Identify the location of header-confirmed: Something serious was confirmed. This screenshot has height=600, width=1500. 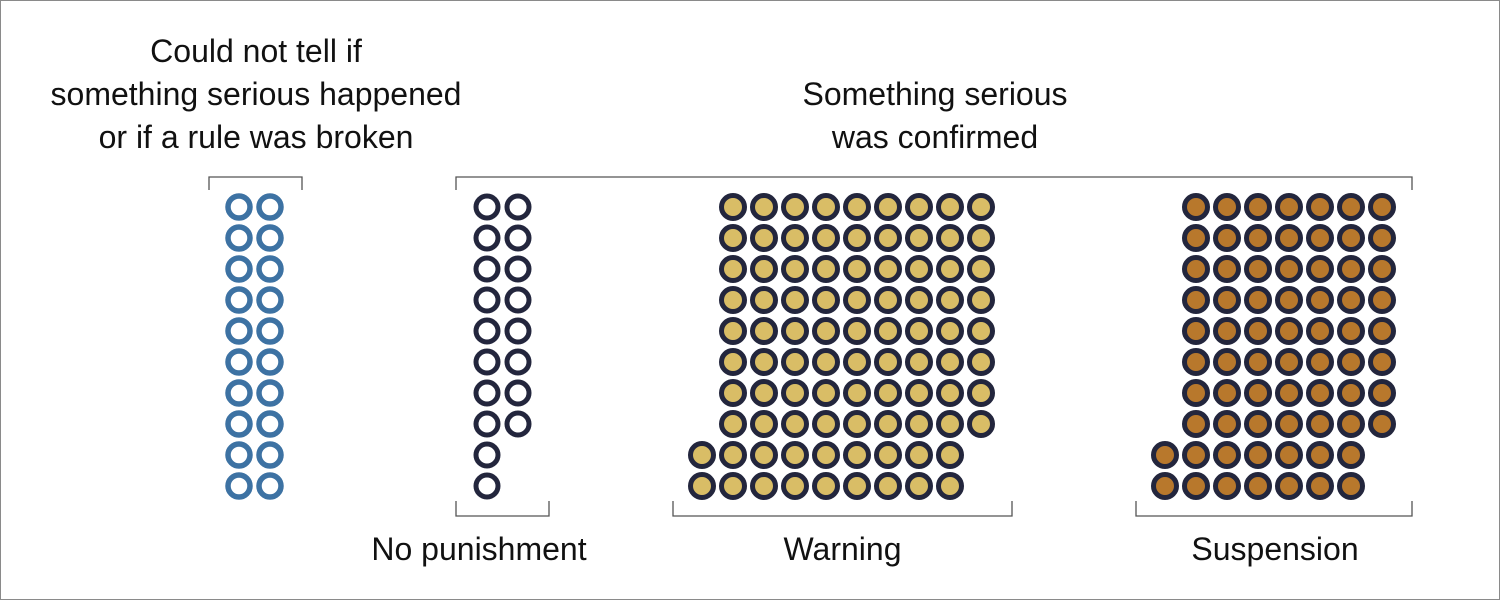
(935, 116).